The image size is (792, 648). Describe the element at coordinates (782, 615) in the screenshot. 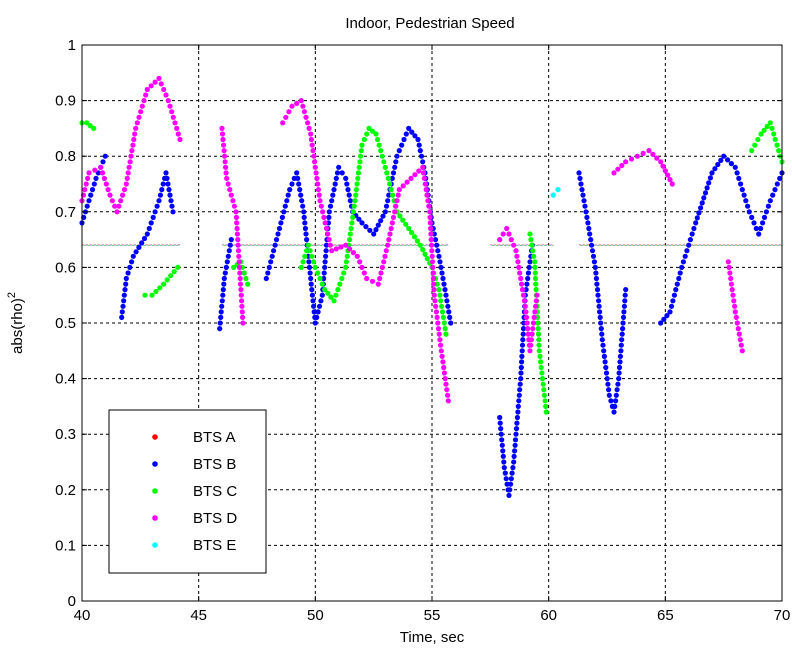

I see `x-tick-label: 70` at that location.